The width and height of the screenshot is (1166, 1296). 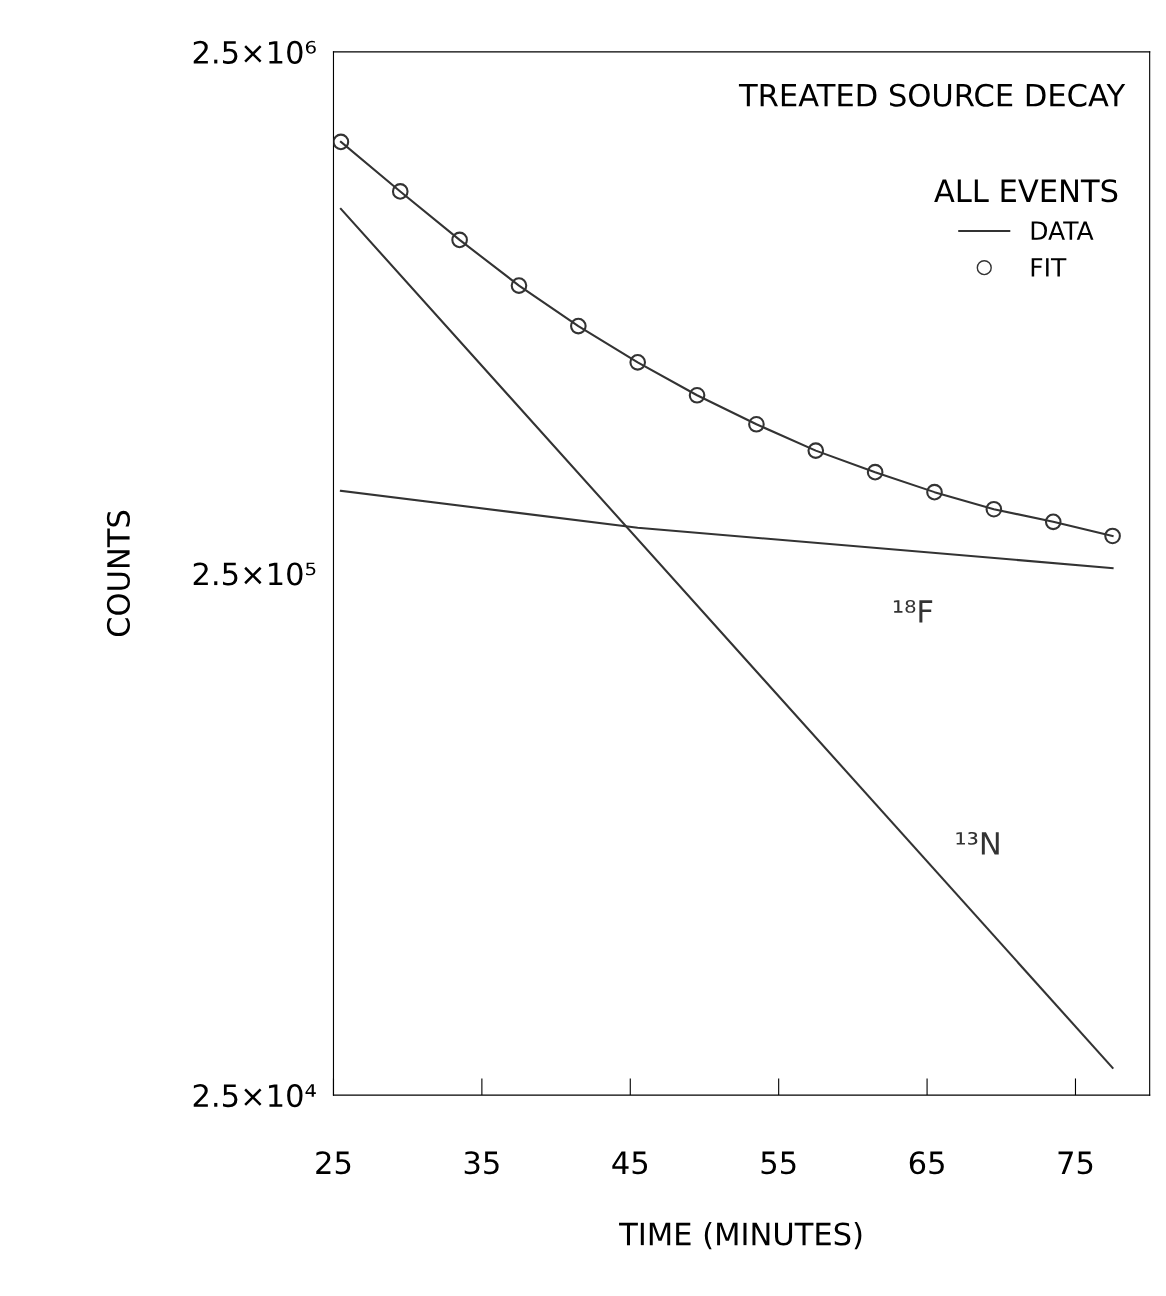 I want to click on y-axis-title: COUNTS, so click(x=118, y=573).